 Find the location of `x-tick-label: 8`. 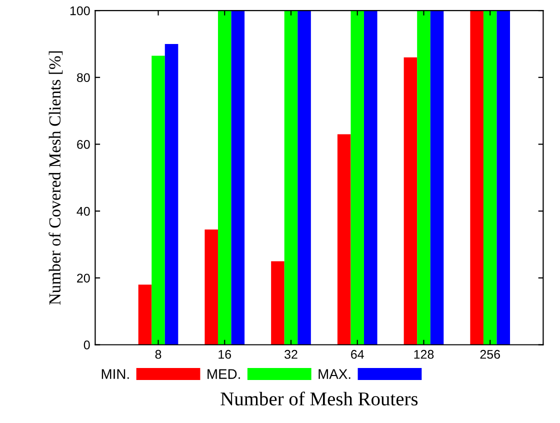

x-tick-label: 8 is located at coordinates (158, 354).